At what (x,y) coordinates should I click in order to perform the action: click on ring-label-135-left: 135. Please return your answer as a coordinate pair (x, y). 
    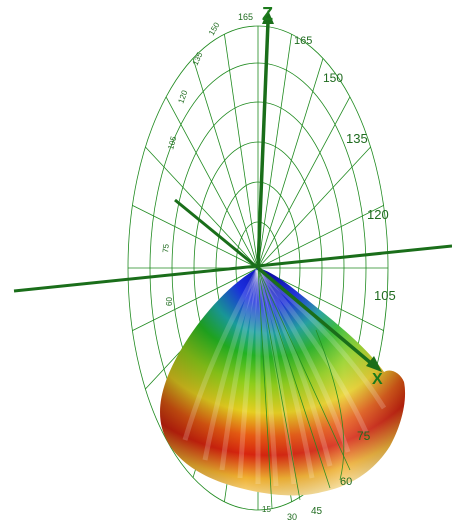
    Looking at the image, I should click on (198, 58).